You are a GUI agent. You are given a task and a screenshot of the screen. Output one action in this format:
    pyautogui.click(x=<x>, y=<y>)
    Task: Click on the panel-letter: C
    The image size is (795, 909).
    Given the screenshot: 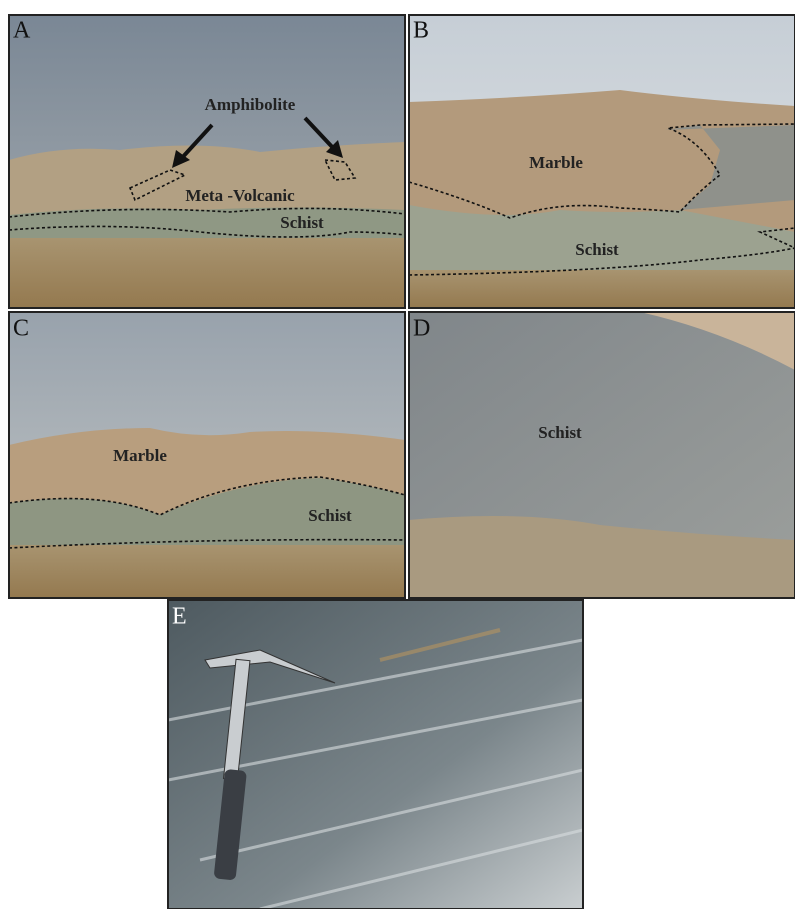 What is the action you would take?
    pyautogui.click(x=21, y=329)
    